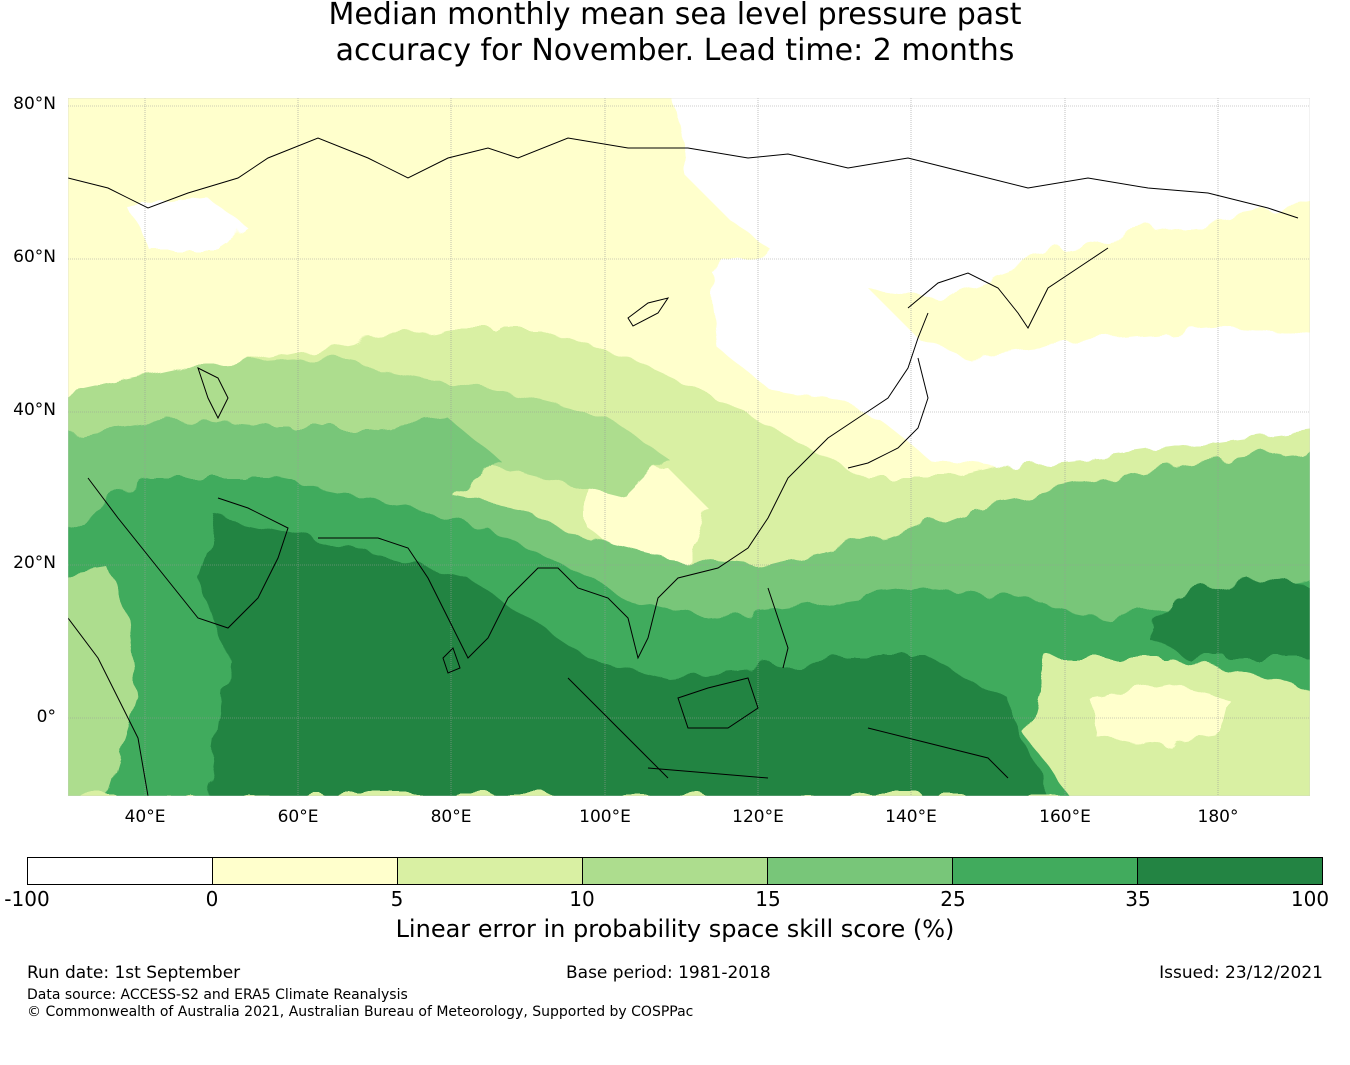 Image resolution: width=1350 pixels, height=1065 pixels. Describe the element at coordinates (213, 393) in the screenshot. I see `caspian-sea` at that location.